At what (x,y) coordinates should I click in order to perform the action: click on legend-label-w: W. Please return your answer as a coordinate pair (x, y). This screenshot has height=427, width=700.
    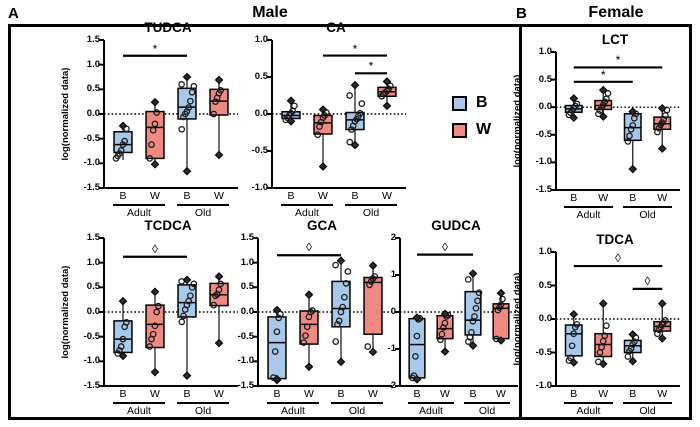
    Looking at the image, I should click on (484, 129).